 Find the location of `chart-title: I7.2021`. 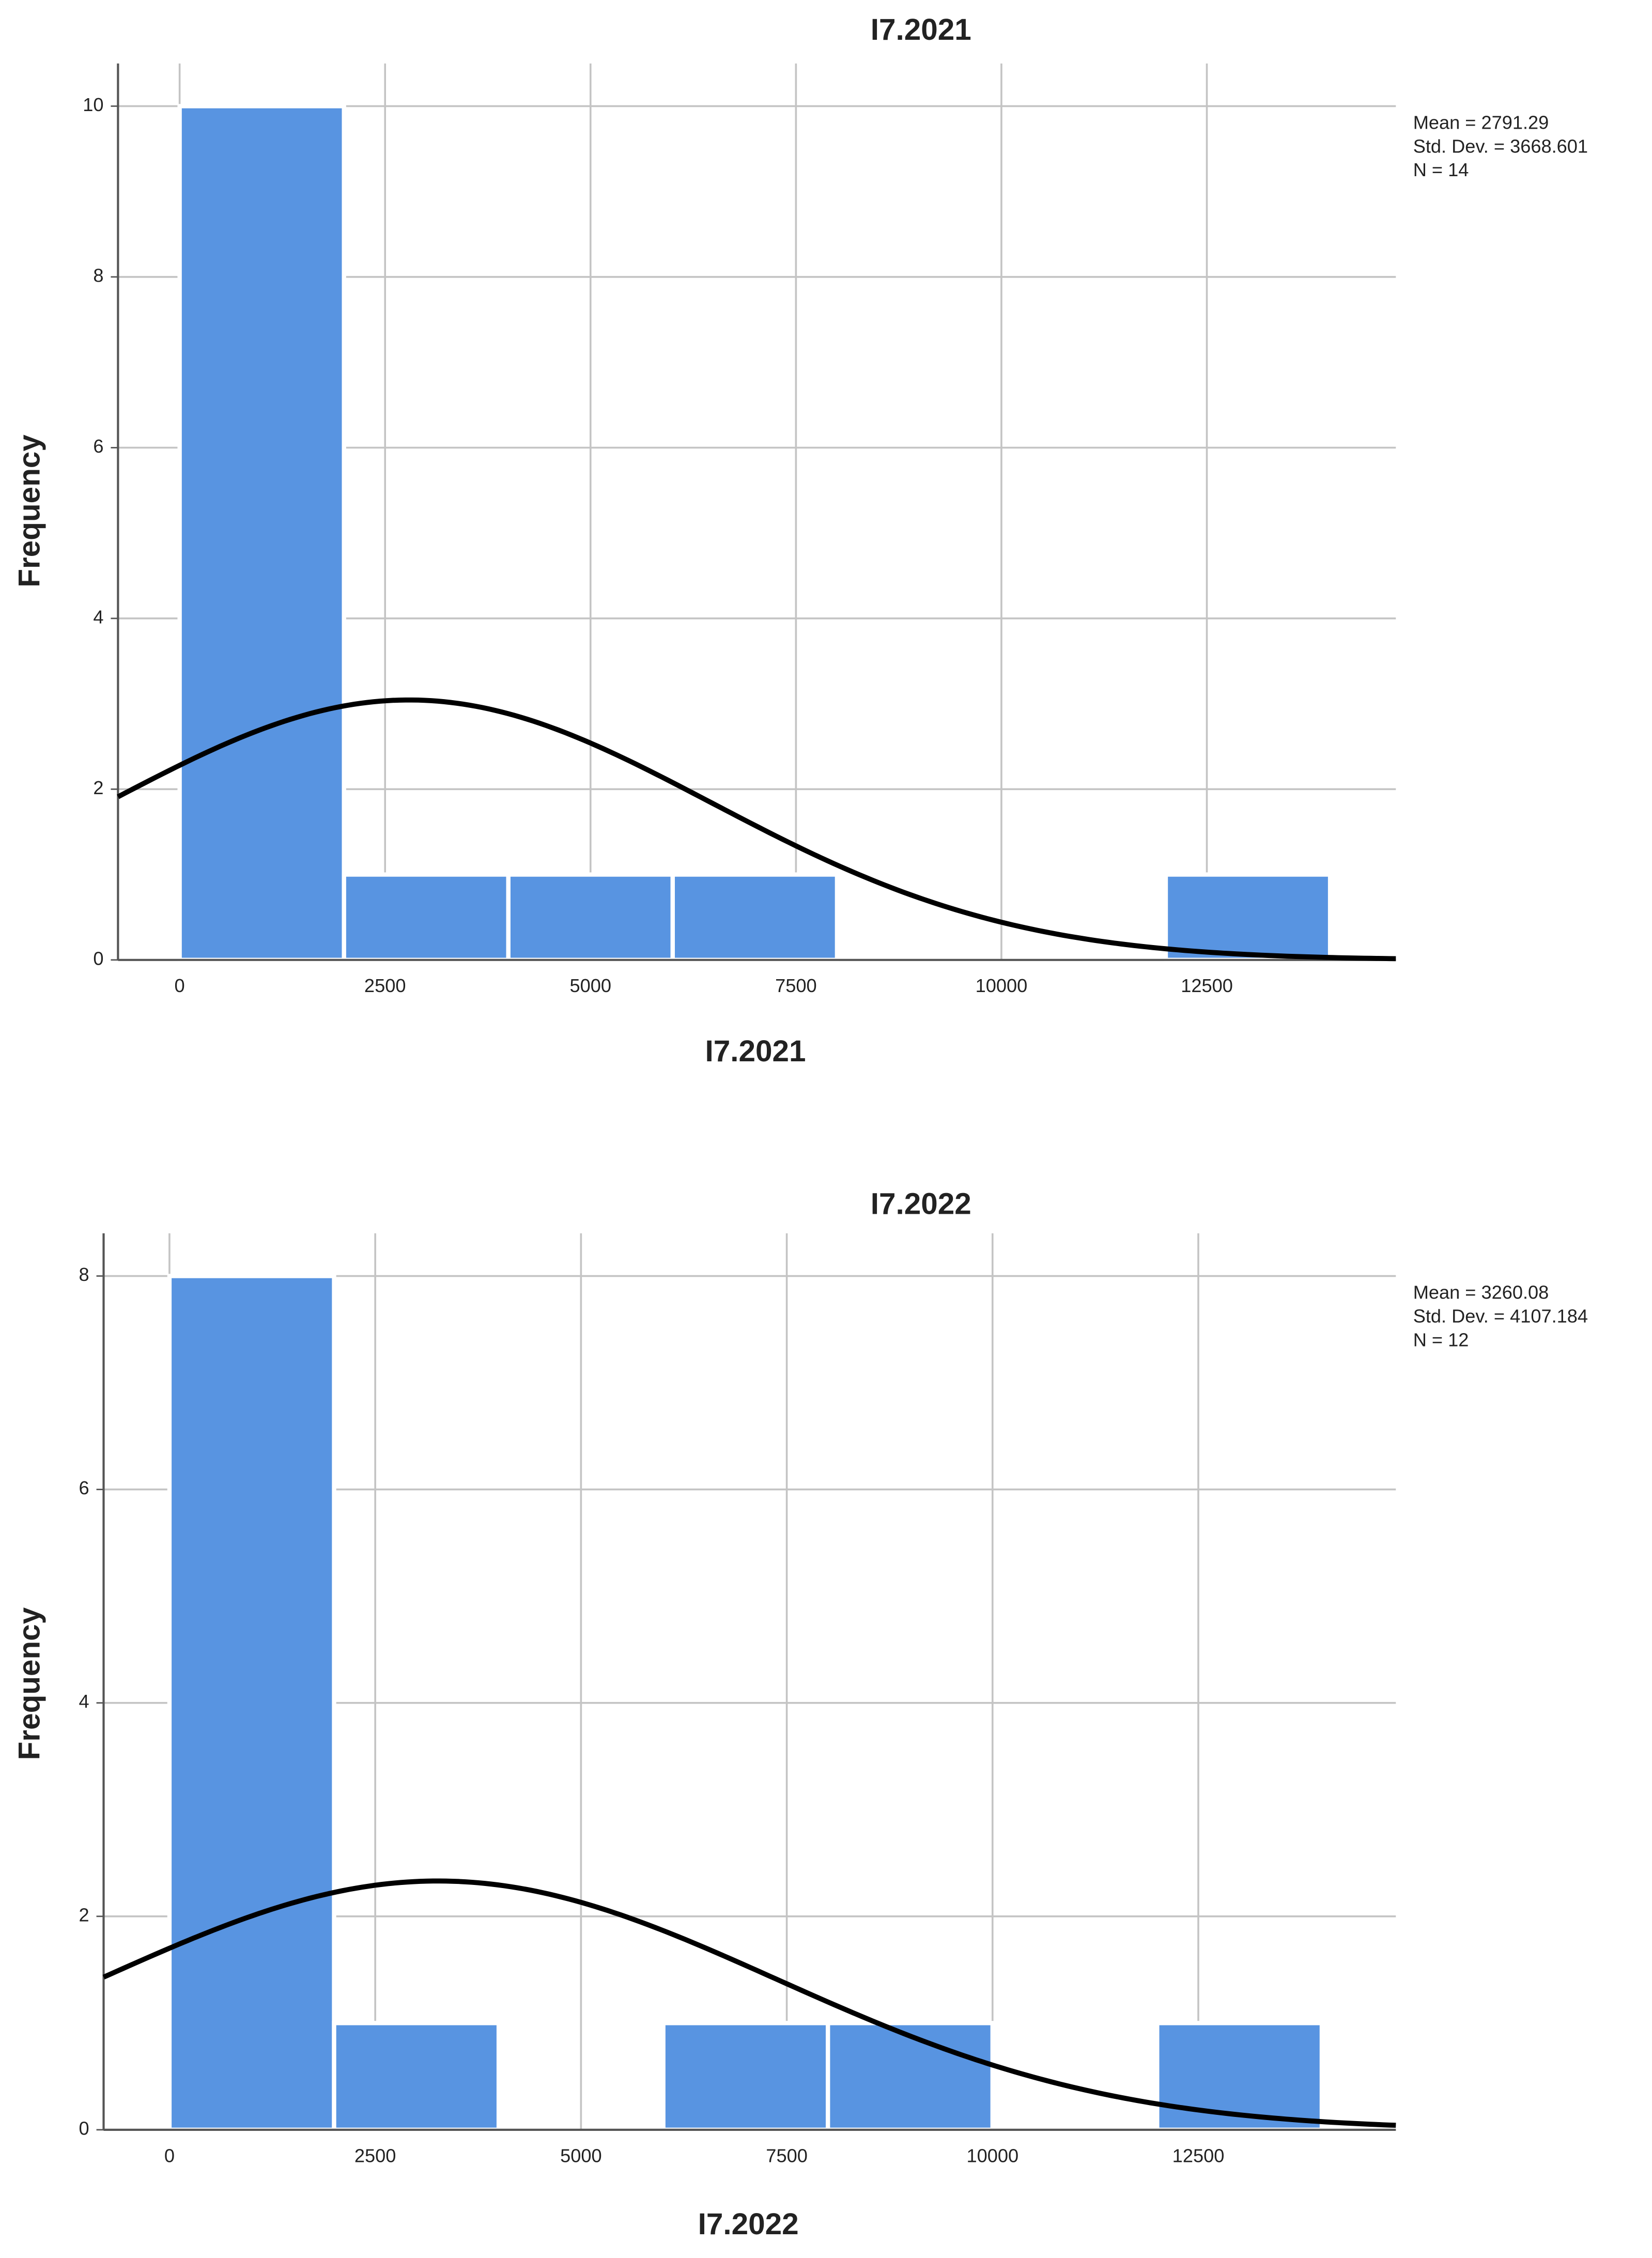

chart-title: I7.2021 is located at coordinates (921, 30).